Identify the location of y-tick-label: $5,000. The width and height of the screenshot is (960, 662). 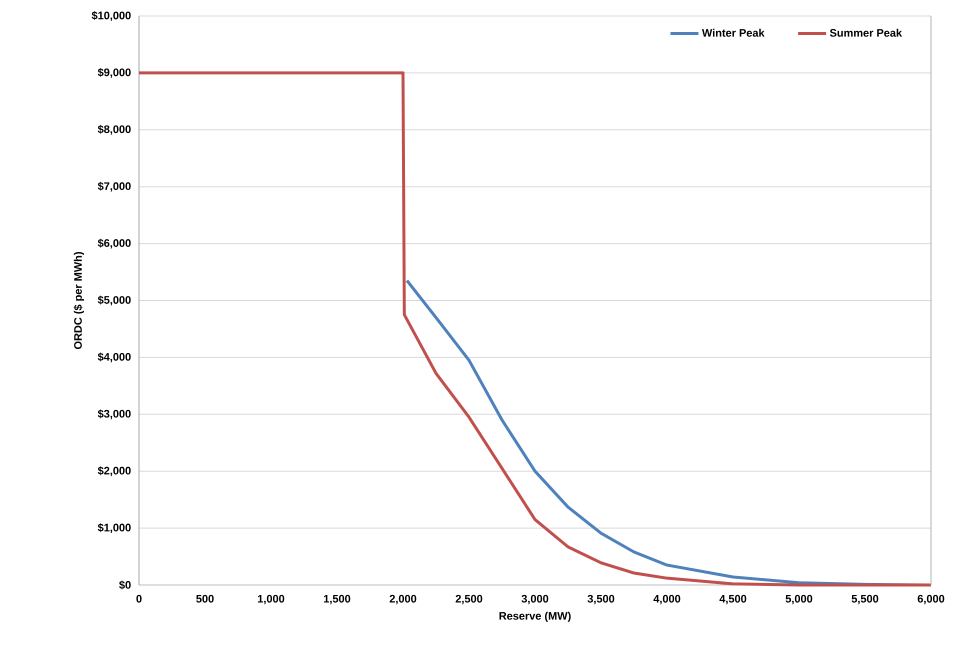
(114, 301).